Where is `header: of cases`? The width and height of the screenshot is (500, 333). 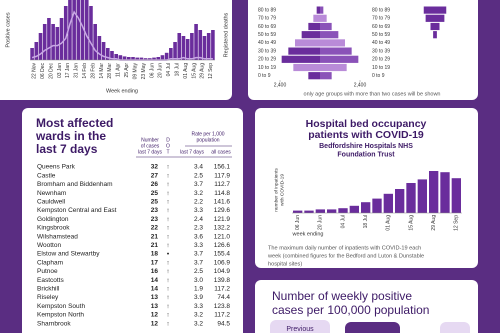
header: of cases is located at coordinates (150, 146).